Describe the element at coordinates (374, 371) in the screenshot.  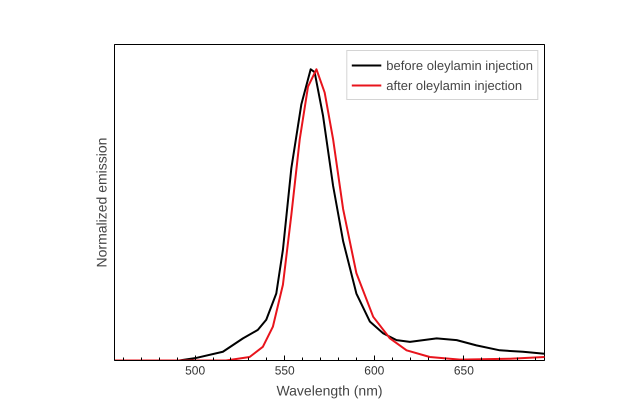
I see `x-tick-label: 600` at that location.